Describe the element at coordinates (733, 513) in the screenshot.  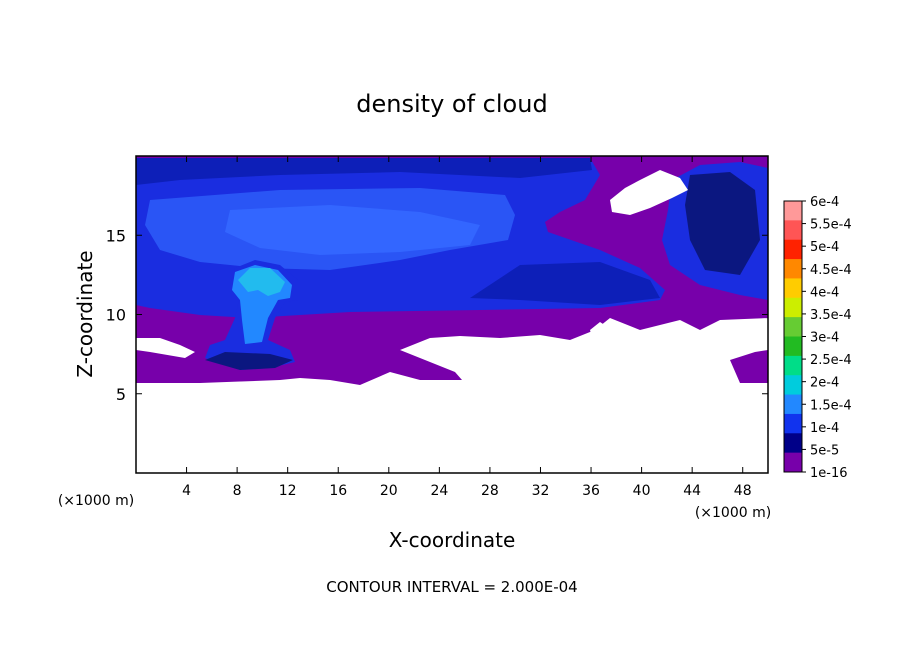
I see `x-unit-label-right: (×1000 m)` at that location.